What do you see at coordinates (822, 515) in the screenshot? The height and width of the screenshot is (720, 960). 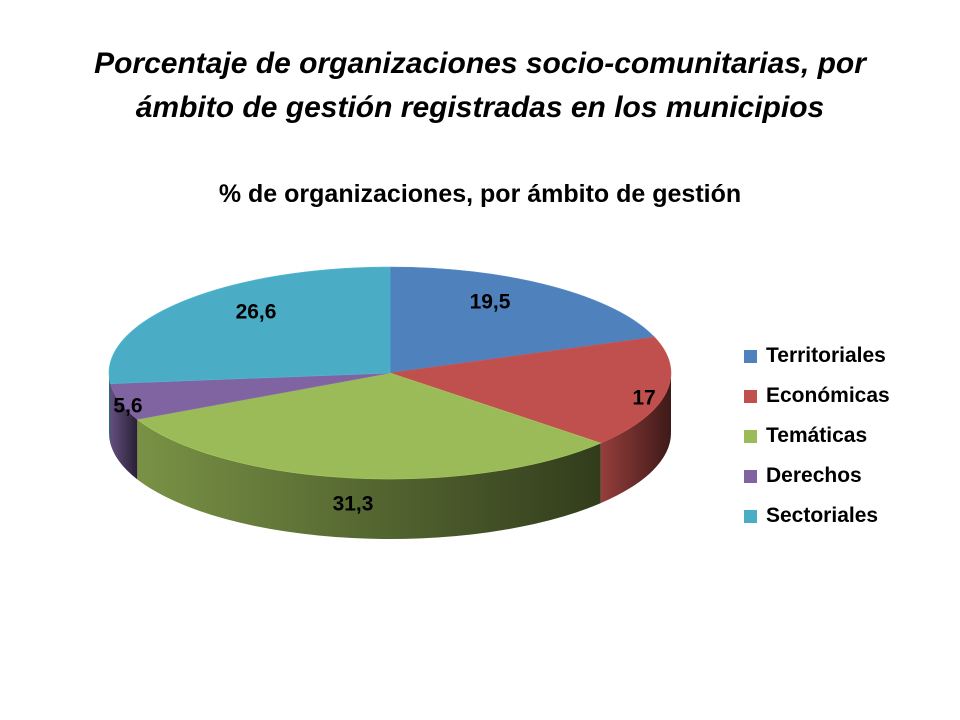 I see `legend-label: Sectoriales` at bounding box center [822, 515].